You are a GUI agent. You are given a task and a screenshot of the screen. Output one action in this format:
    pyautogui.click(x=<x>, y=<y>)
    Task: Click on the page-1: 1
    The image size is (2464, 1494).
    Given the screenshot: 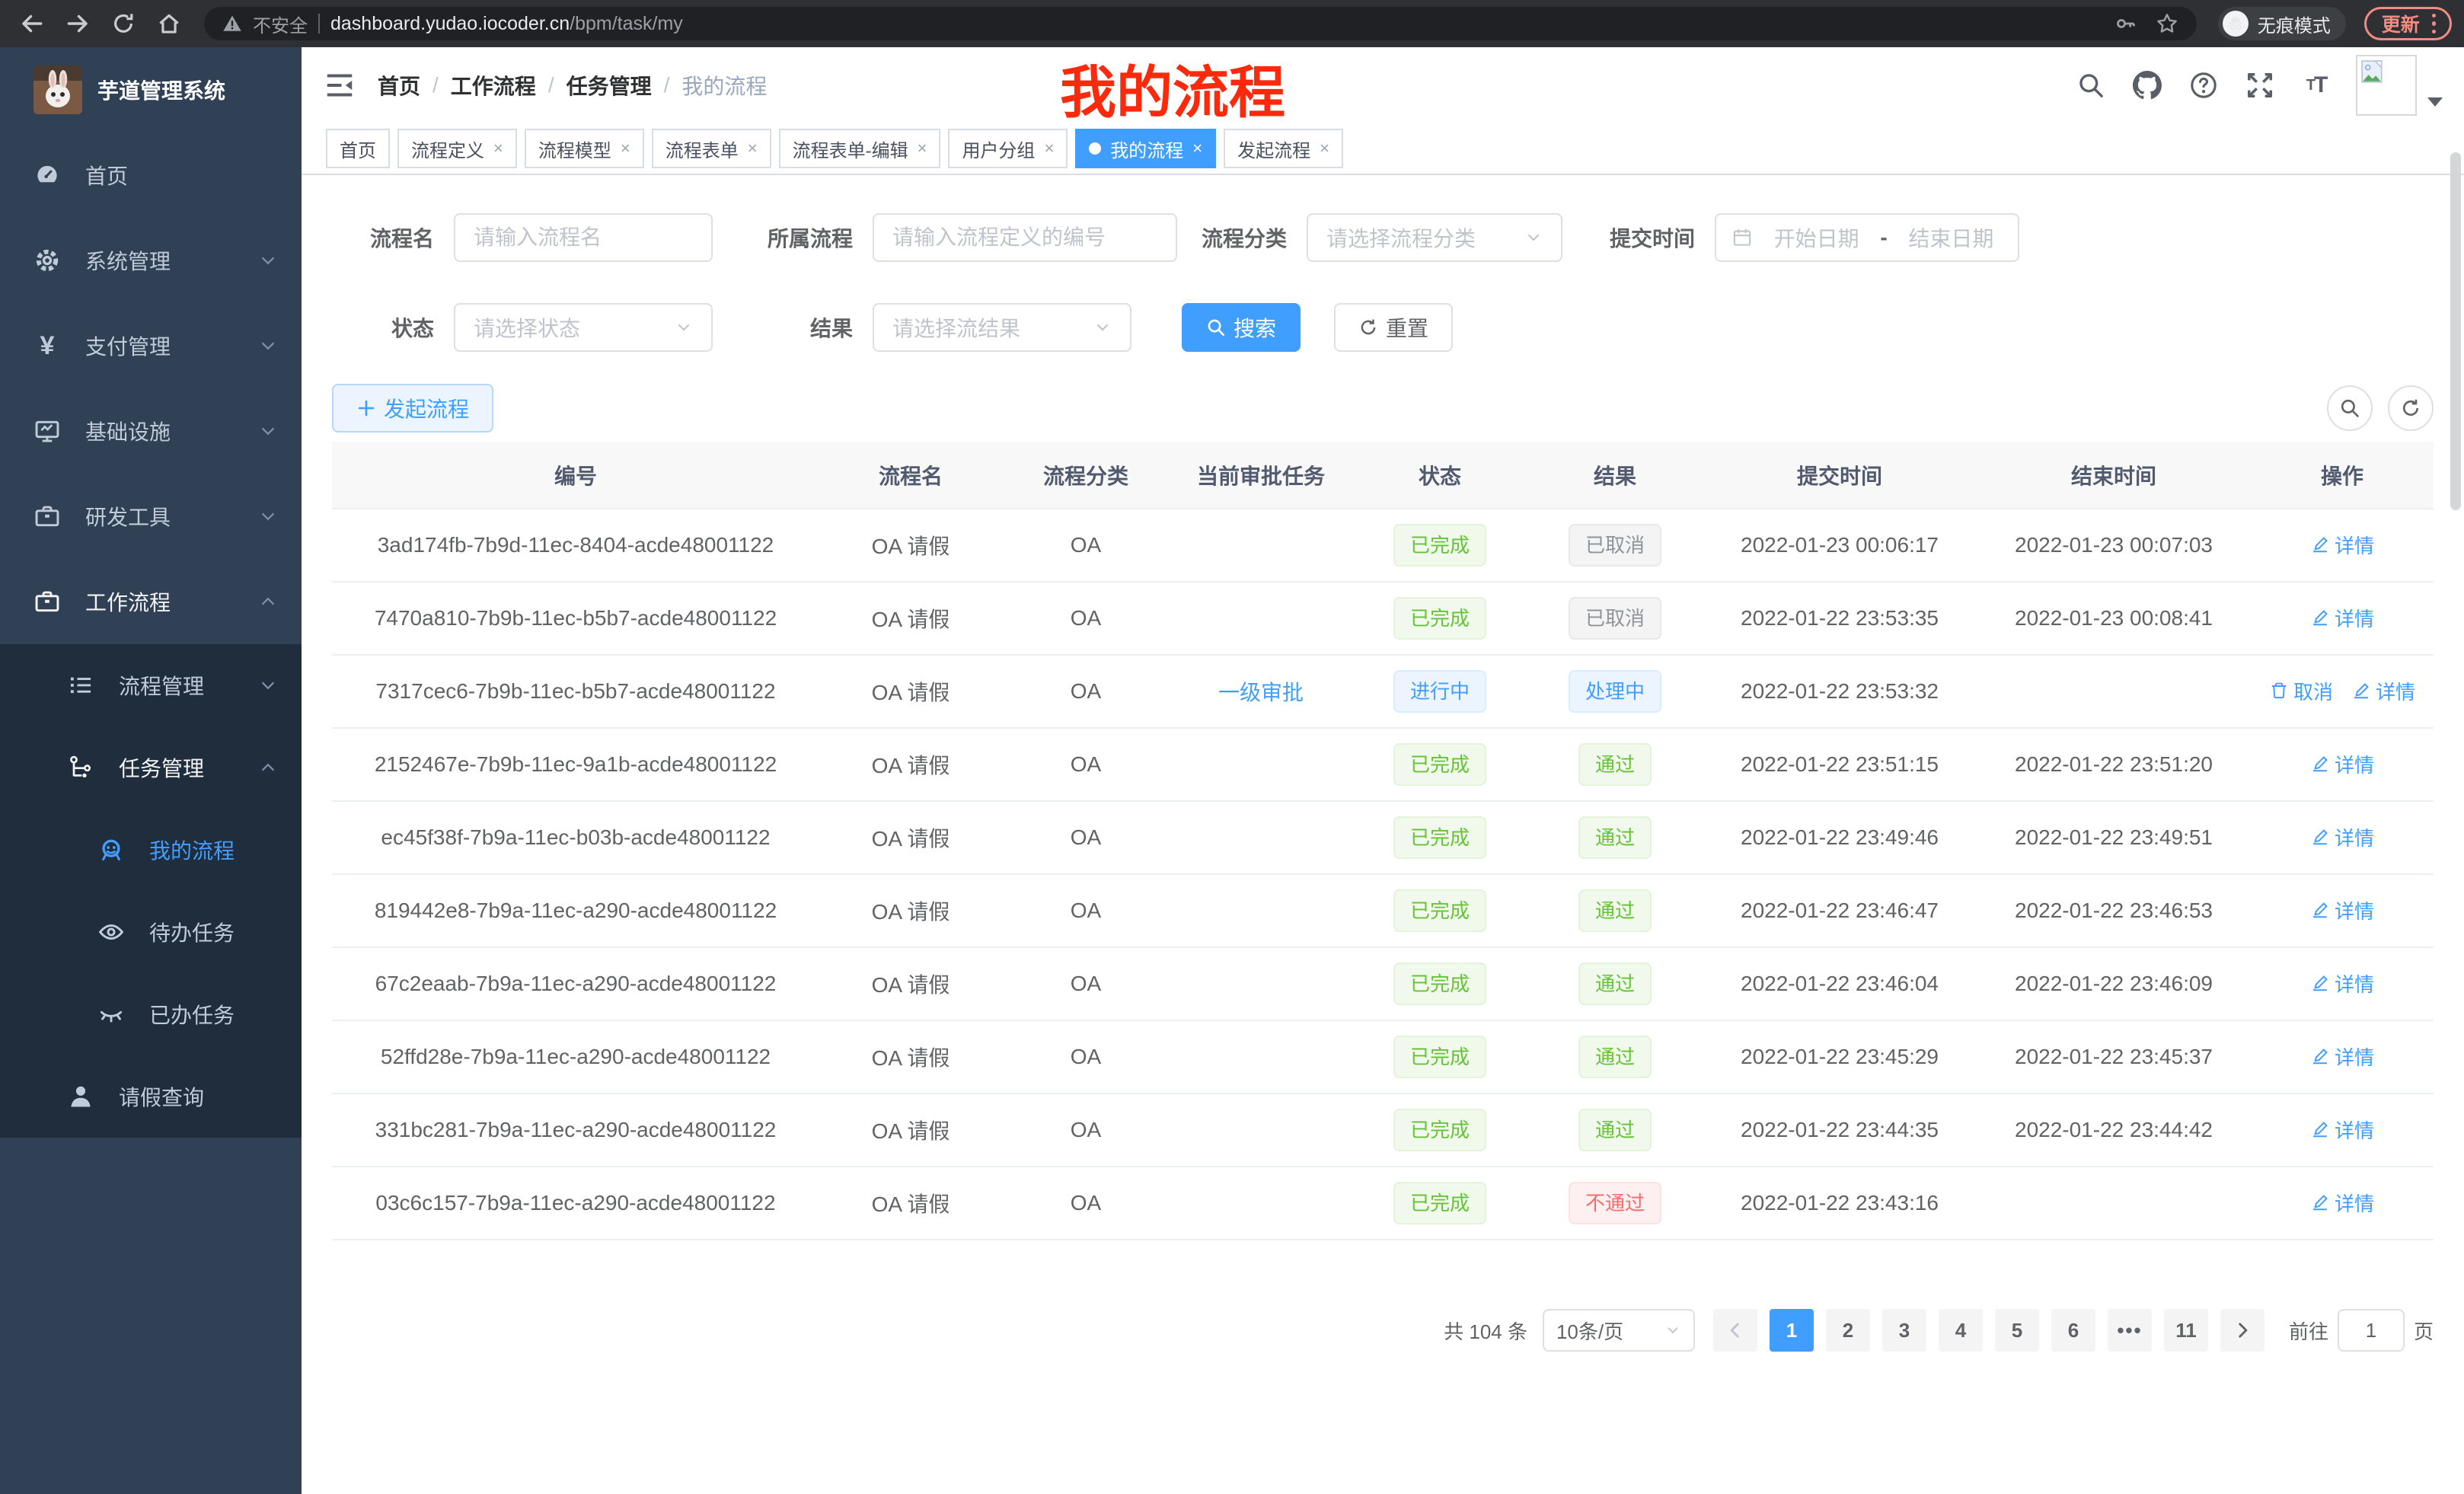 What is the action you would take?
    pyautogui.click(x=1791, y=1330)
    